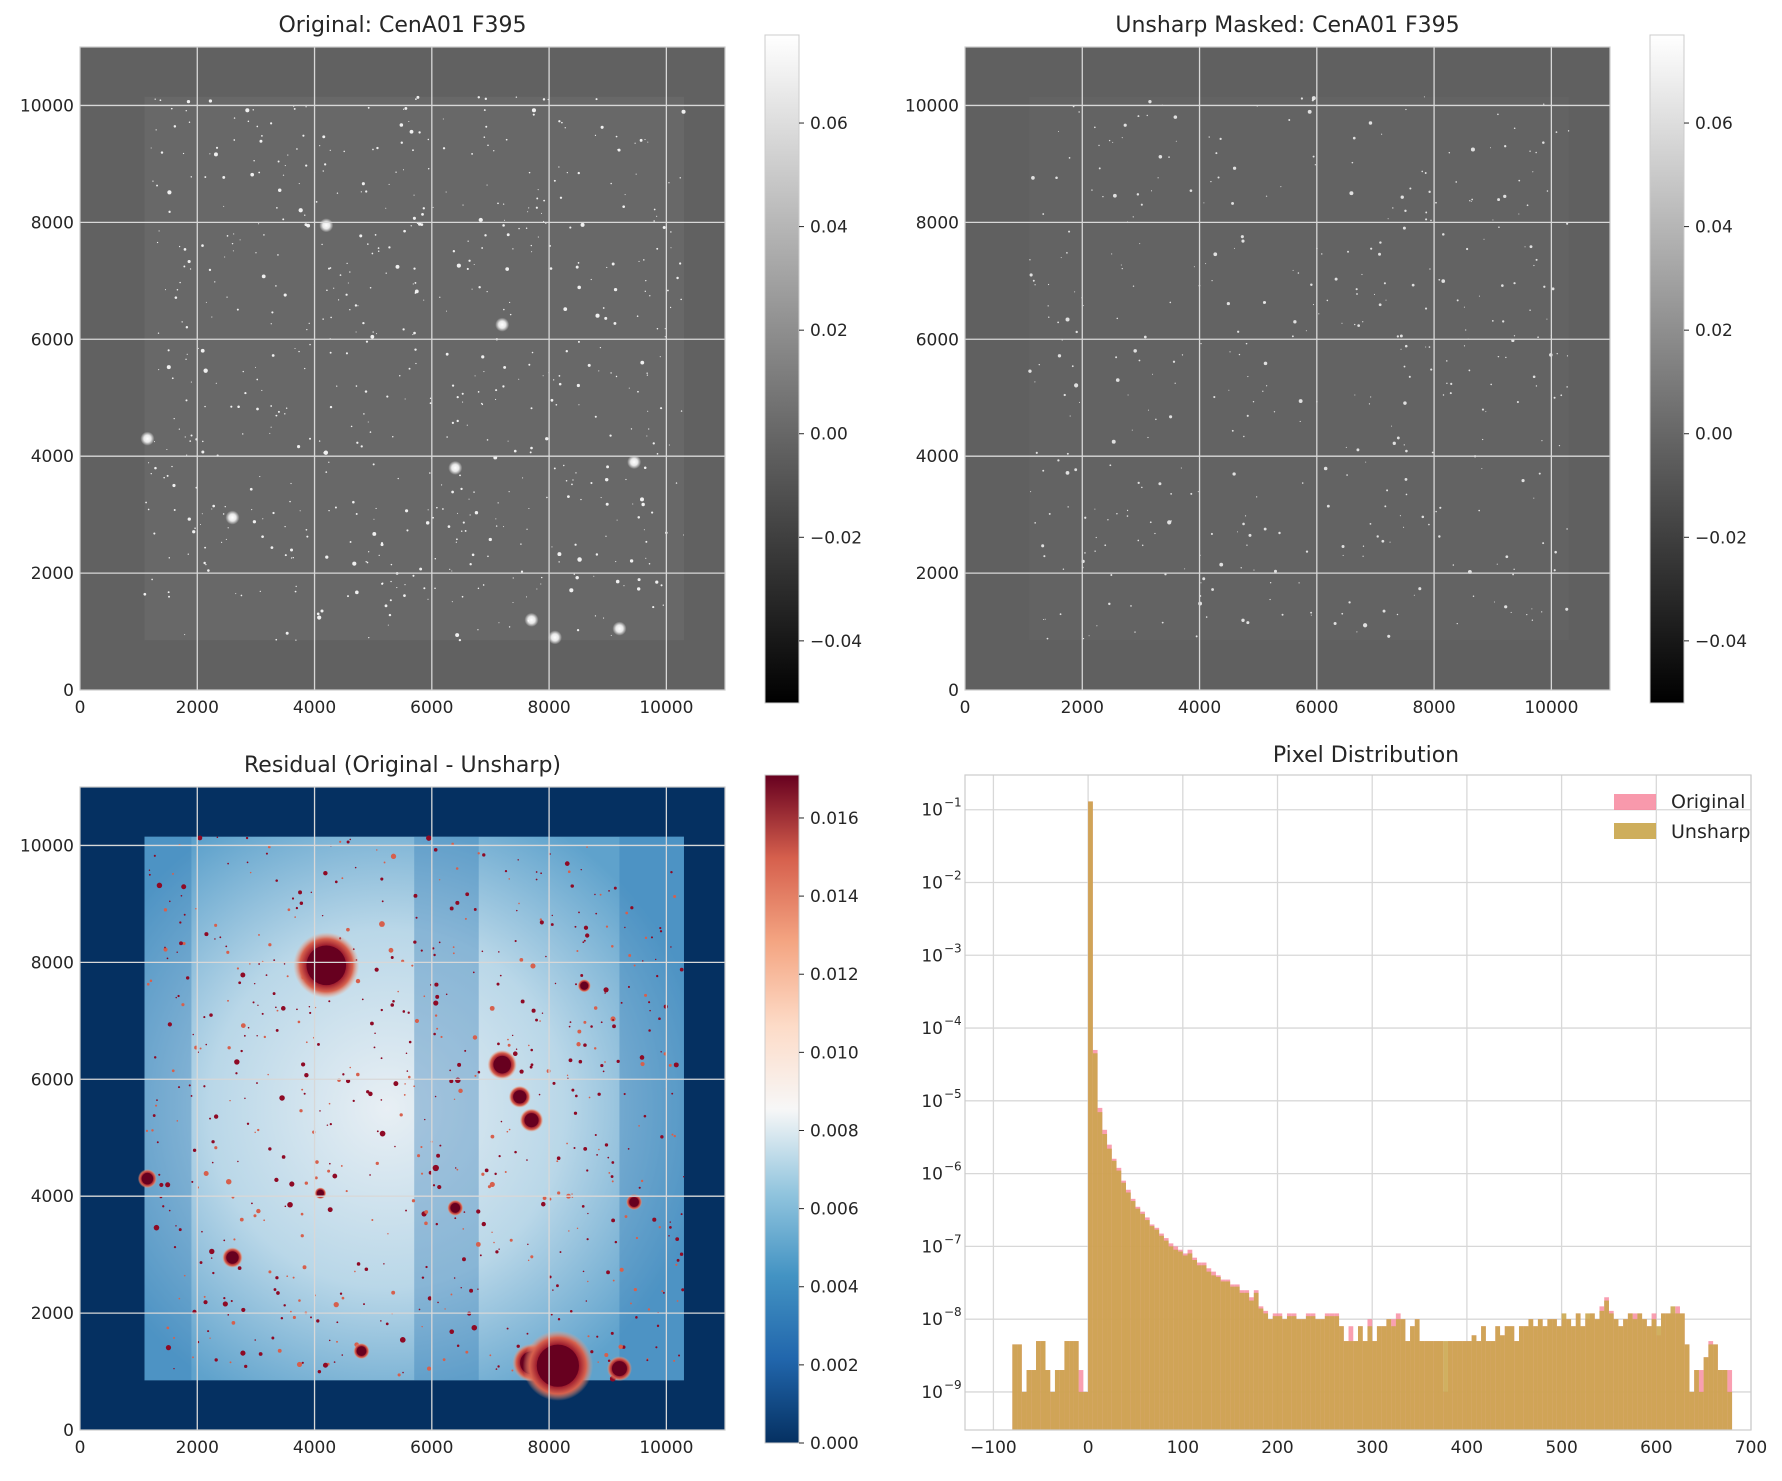 The width and height of the screenshot is (1782, 1481). I want to click on legend-label-unsharp: Unsharp, so click(1710, 832).